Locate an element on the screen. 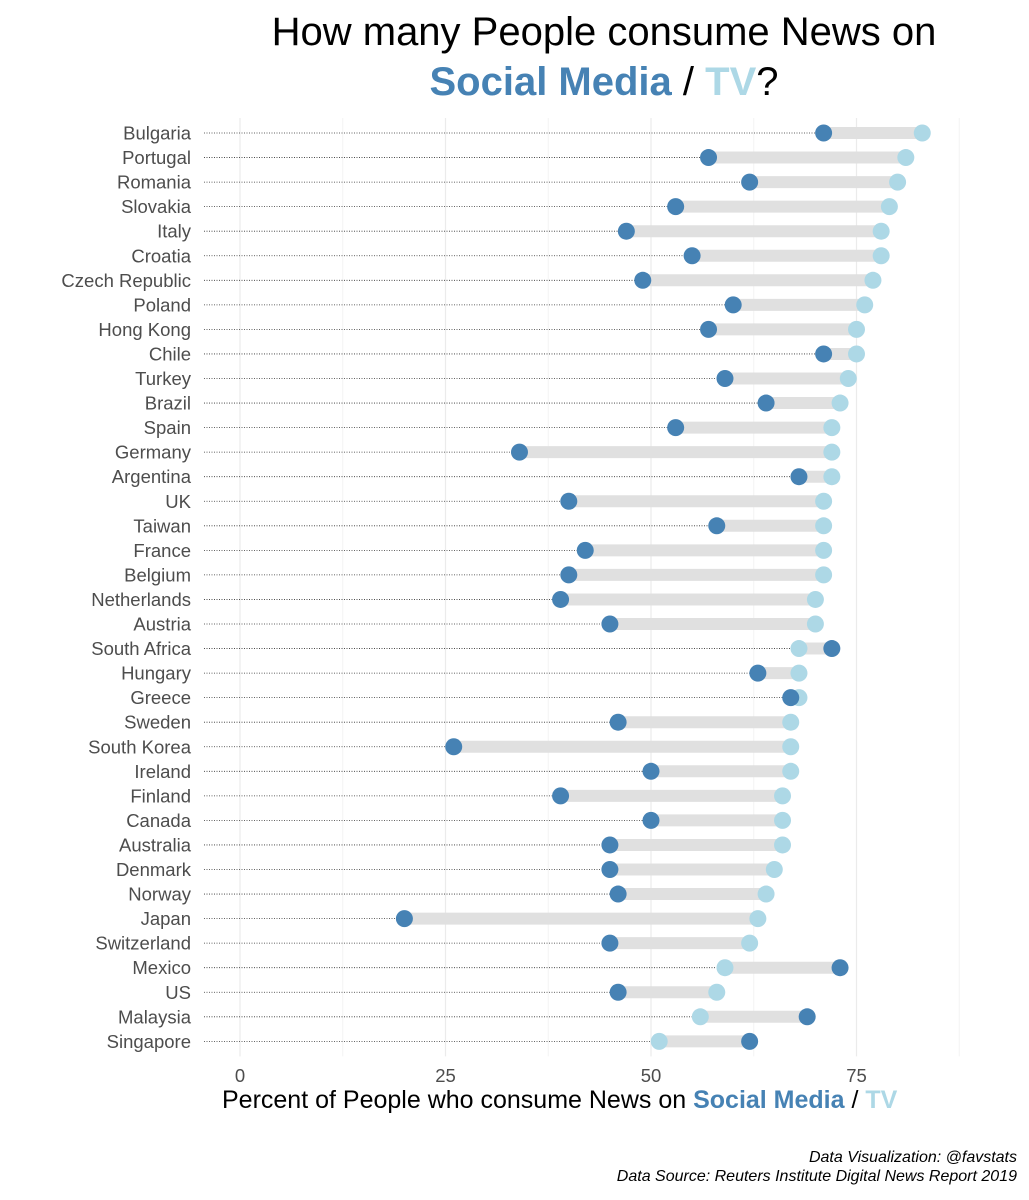 Image resolution: width=1029 pixels, height=1200 pixels. country-row: Croatia is located at coordinates (510, 255).